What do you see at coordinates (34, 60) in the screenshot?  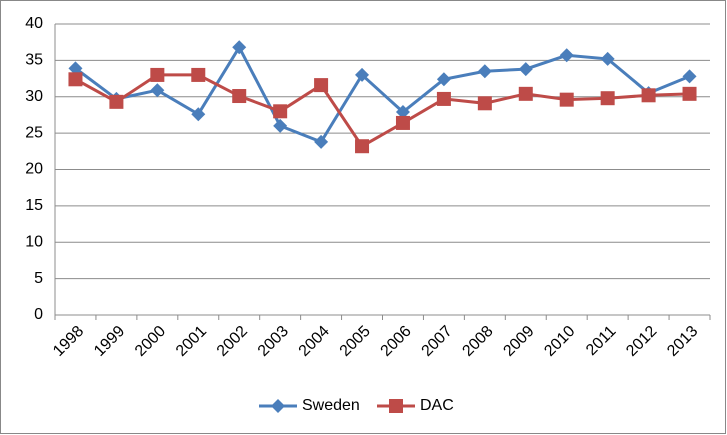 I see `y-tick-label: 35` at bounding box center [34, 60].